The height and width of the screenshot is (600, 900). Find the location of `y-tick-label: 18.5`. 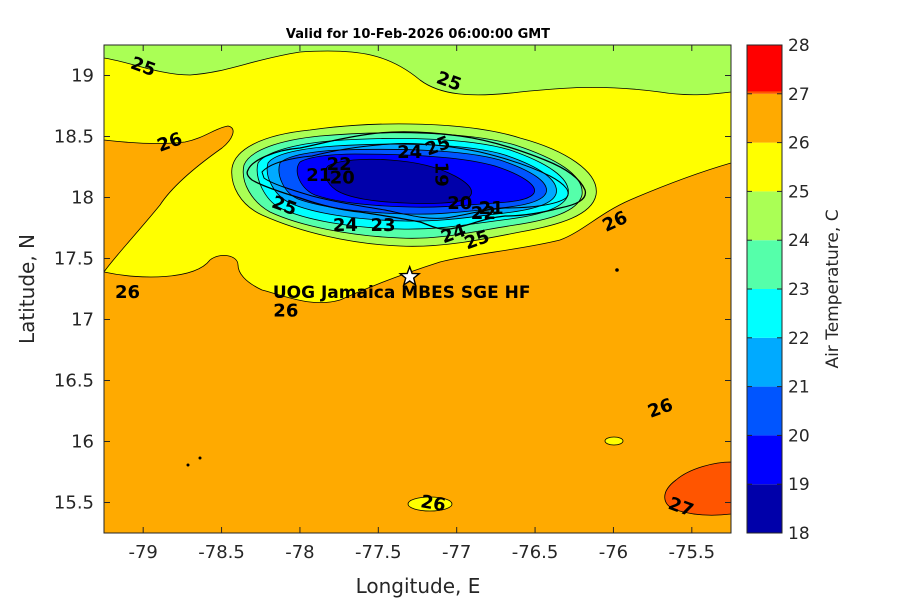

y-tick-label: 18.5 is located at coordinates (74, 137).